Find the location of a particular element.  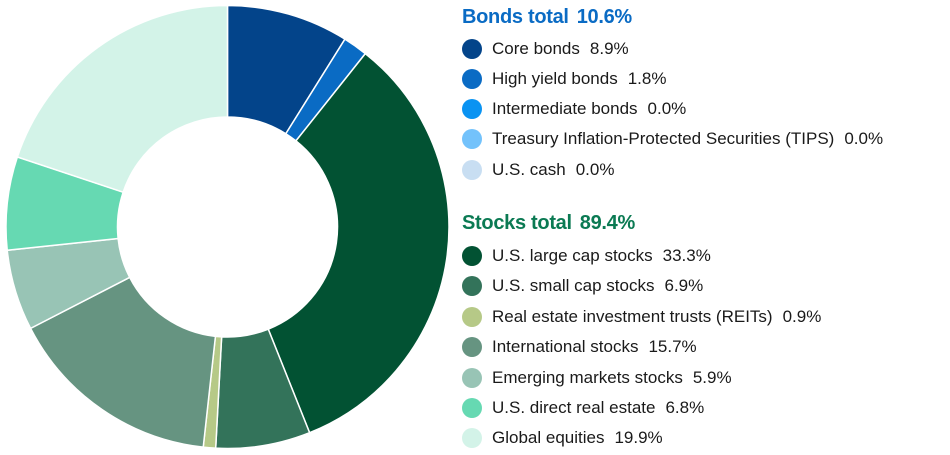

legend-item-label: Emerging markets stocks is located at coordinates (587, 377).